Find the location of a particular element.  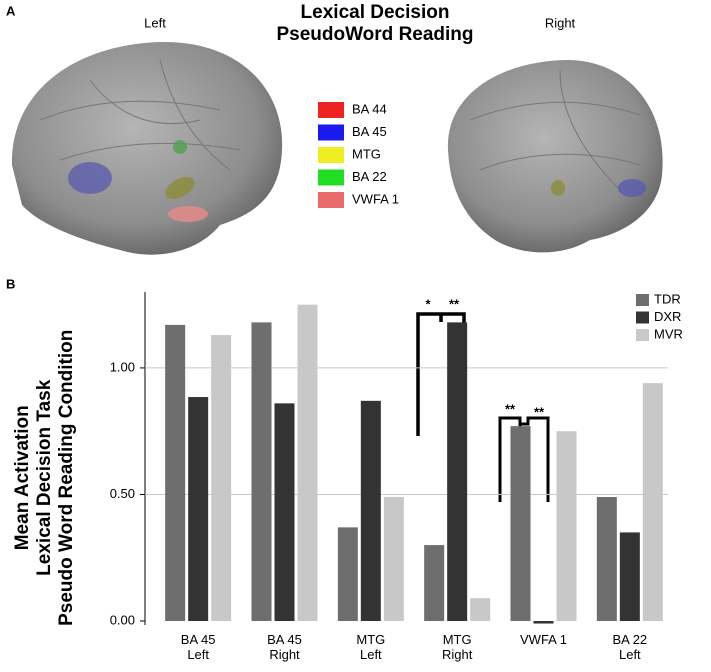

left-brain is located at coordinates (147, 148).